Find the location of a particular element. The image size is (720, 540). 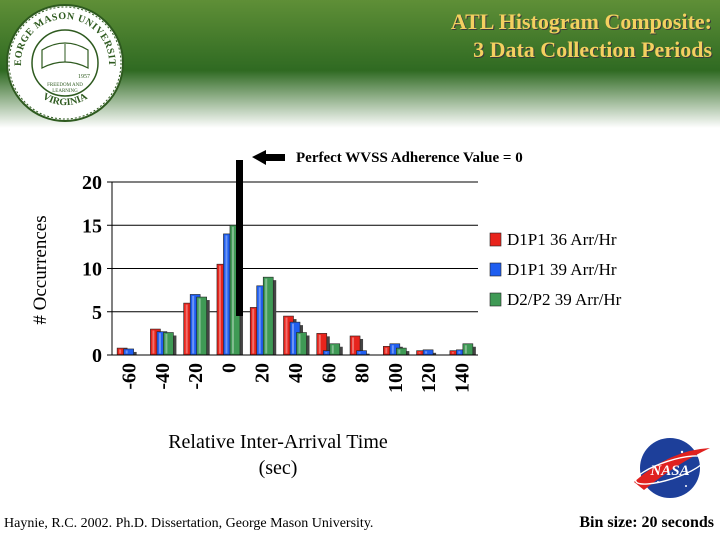

legend-label: D2/P2 39 Arr/Hr is located at coordinates (564, 299).